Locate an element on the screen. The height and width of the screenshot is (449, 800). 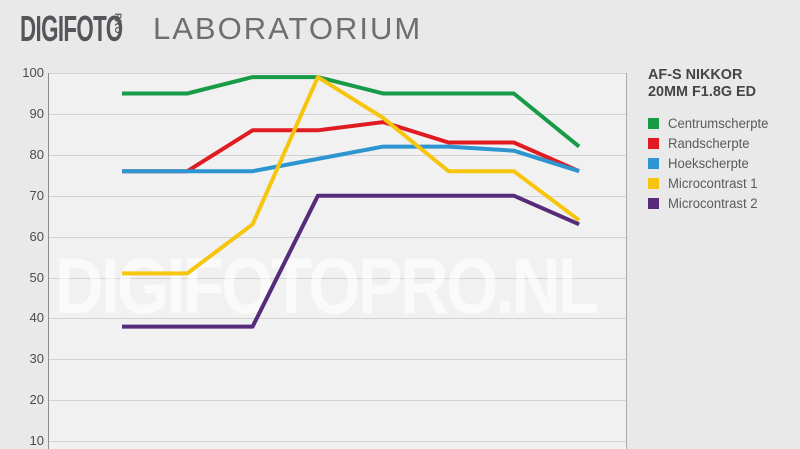
legend-item: Randscherpte is located at coordinates (723, 143).